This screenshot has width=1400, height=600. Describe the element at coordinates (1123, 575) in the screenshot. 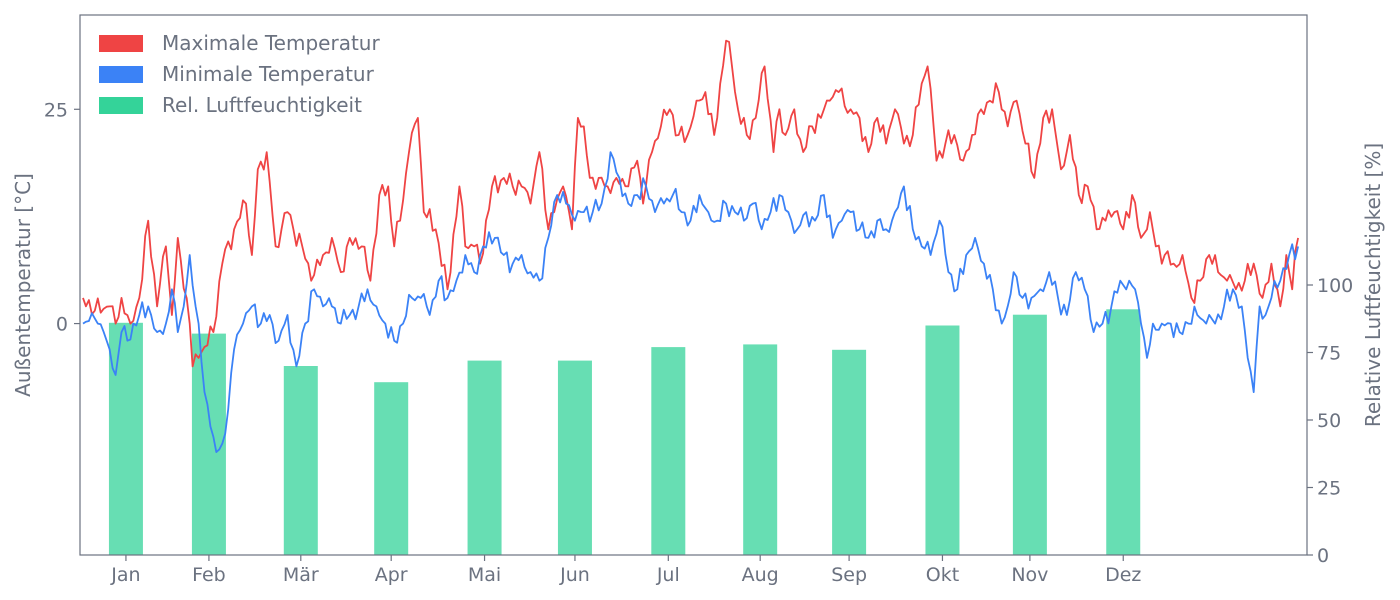

I see `x-tick-label-dez: Dez` at that location.